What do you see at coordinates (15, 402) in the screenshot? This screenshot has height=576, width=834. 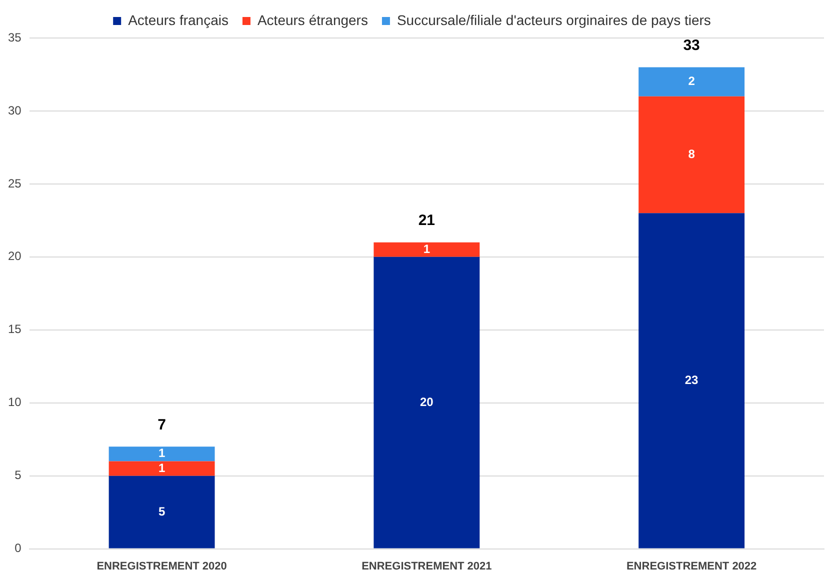 I see `y-tick-label: 10` at bounding box center [15, 402].